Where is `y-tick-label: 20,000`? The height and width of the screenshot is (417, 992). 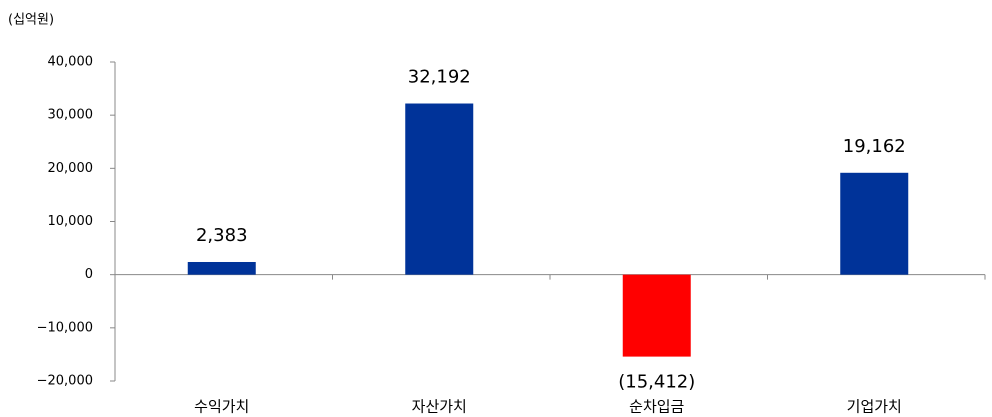
y-tick-label: 20,000 is located at coordinates (71, 168).